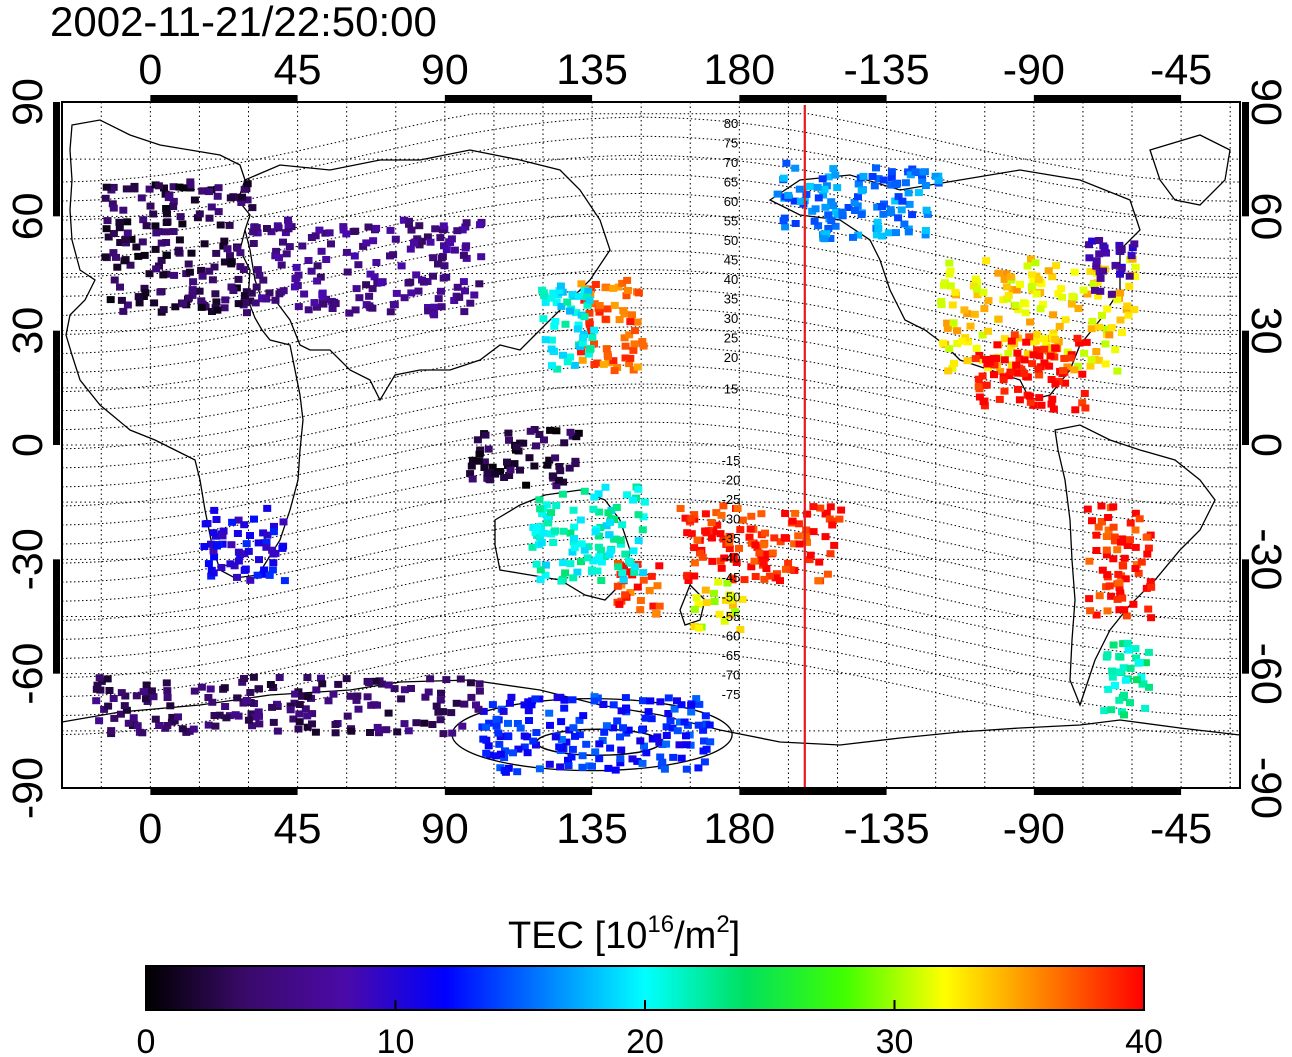 This screenshot has height=1057, width=1292. What do you see at coordinates (1266, 216) in the screenshot?
I see `right-latitude-label: 60` at bounding box center [1266, 216].